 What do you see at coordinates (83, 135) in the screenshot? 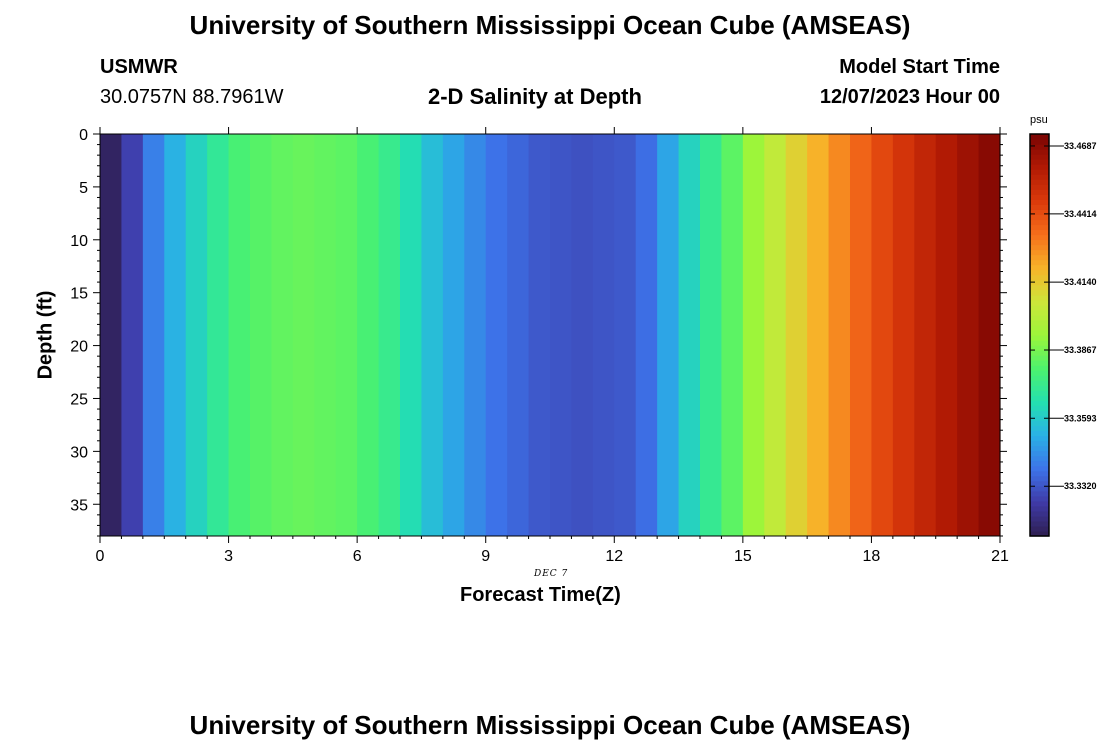
I see `y-tick-label: 0` at bounding box center [83, 135].